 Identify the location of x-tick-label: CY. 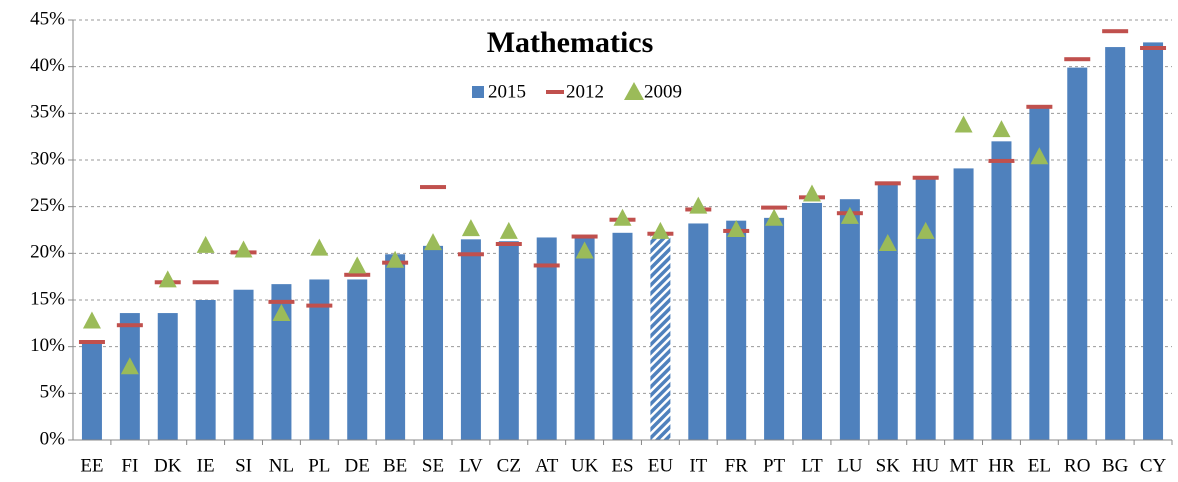
(1153, 465).